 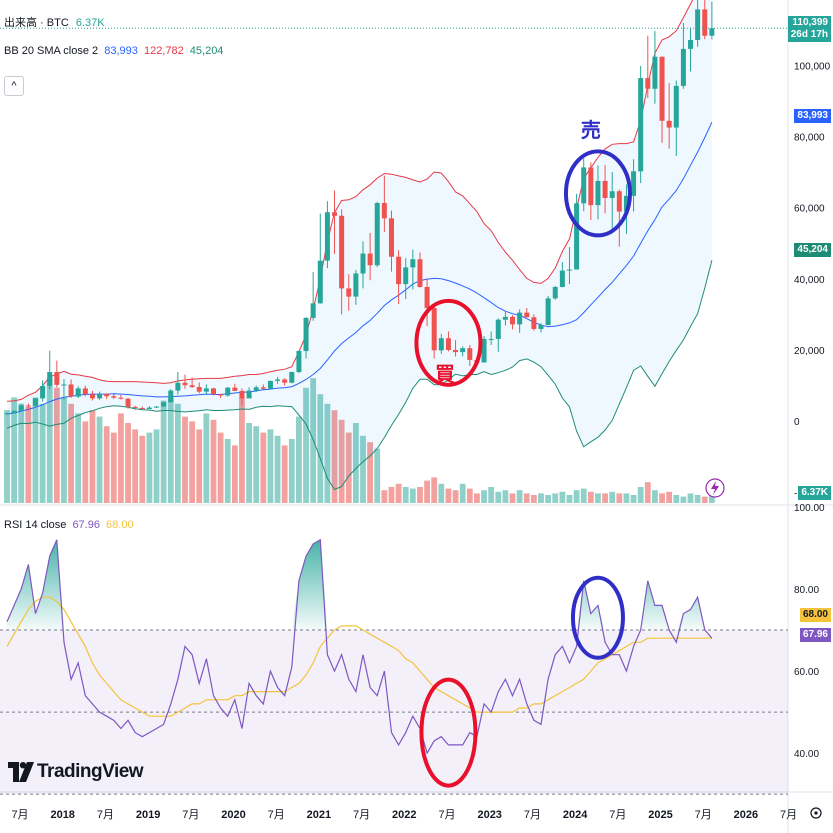 I want to click on time-tick-label: 2023, so click(x=489, y=815).